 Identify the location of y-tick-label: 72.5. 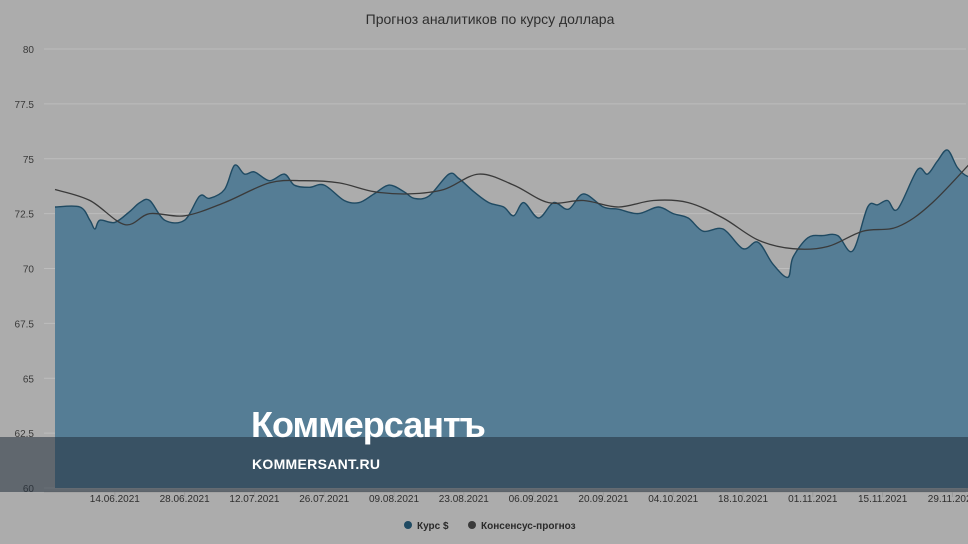
(25, 215).